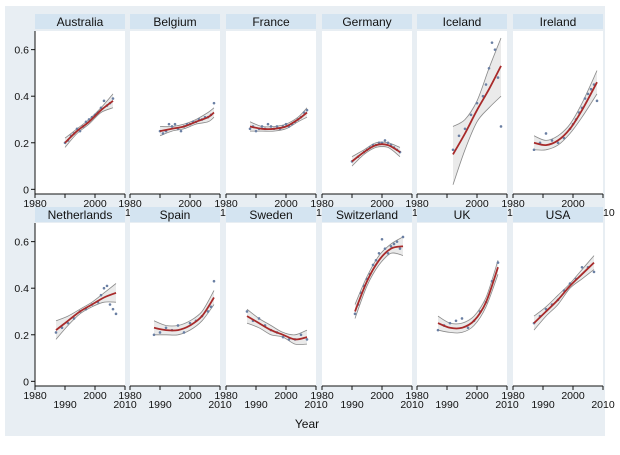  Describe the element at coordinates (462, 309) in the screenshot. I see `panel-uk: UK 1980 1990 2000 2010` at that location.